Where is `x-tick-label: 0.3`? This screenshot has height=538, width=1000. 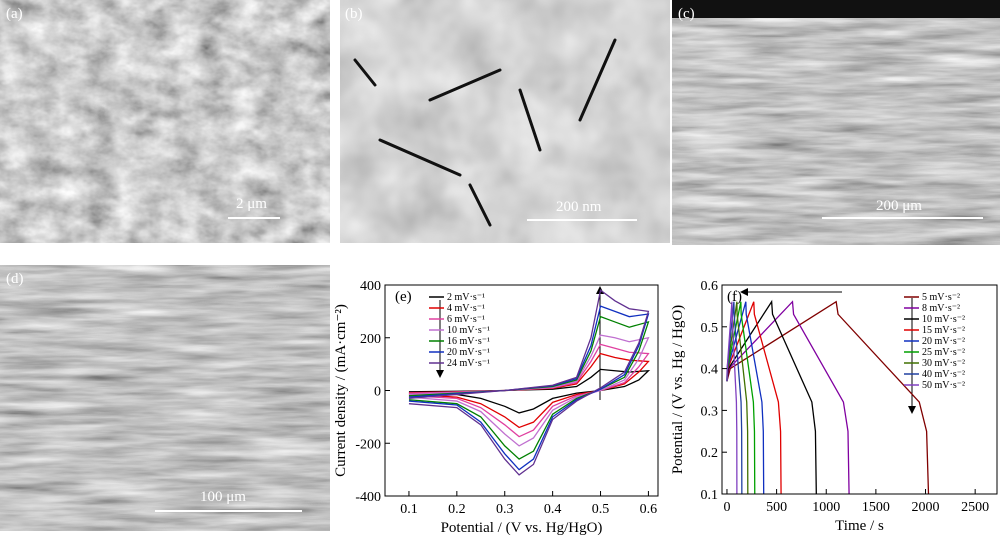 x-tick-label: 0.3 is located at coordinates (505, 509).